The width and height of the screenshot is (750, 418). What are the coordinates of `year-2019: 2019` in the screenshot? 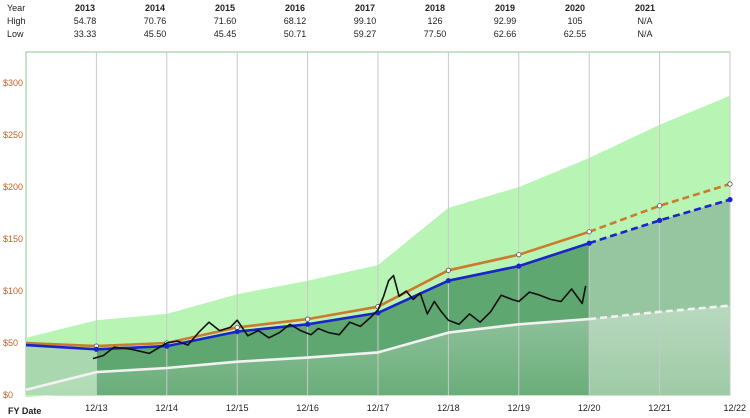 It's located at (505, 8).